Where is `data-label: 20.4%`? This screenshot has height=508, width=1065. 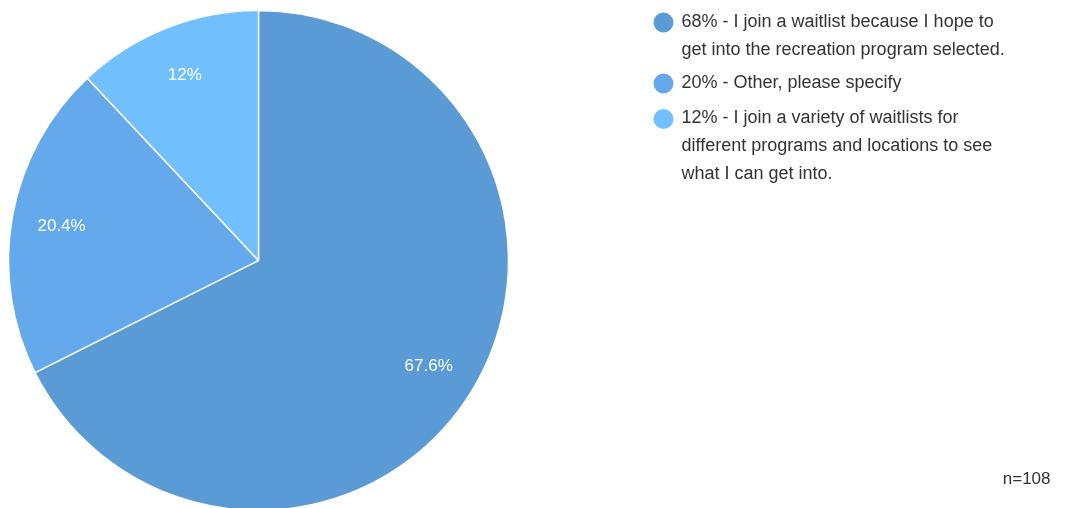 data-label: 20.4% is located at coordinates (61, 225).